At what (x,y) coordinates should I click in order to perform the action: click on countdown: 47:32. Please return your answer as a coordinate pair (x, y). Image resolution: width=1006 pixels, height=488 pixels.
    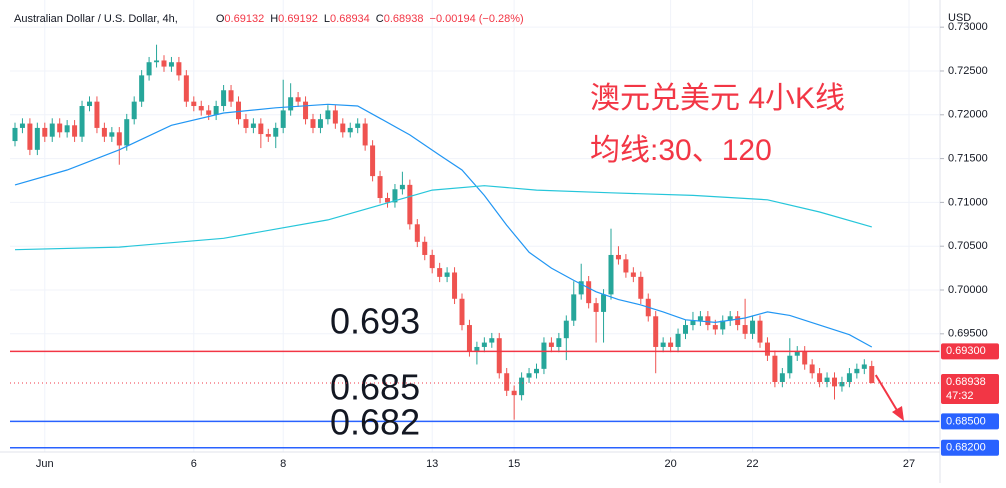
    Looking at the image, I should click on (960, 396).